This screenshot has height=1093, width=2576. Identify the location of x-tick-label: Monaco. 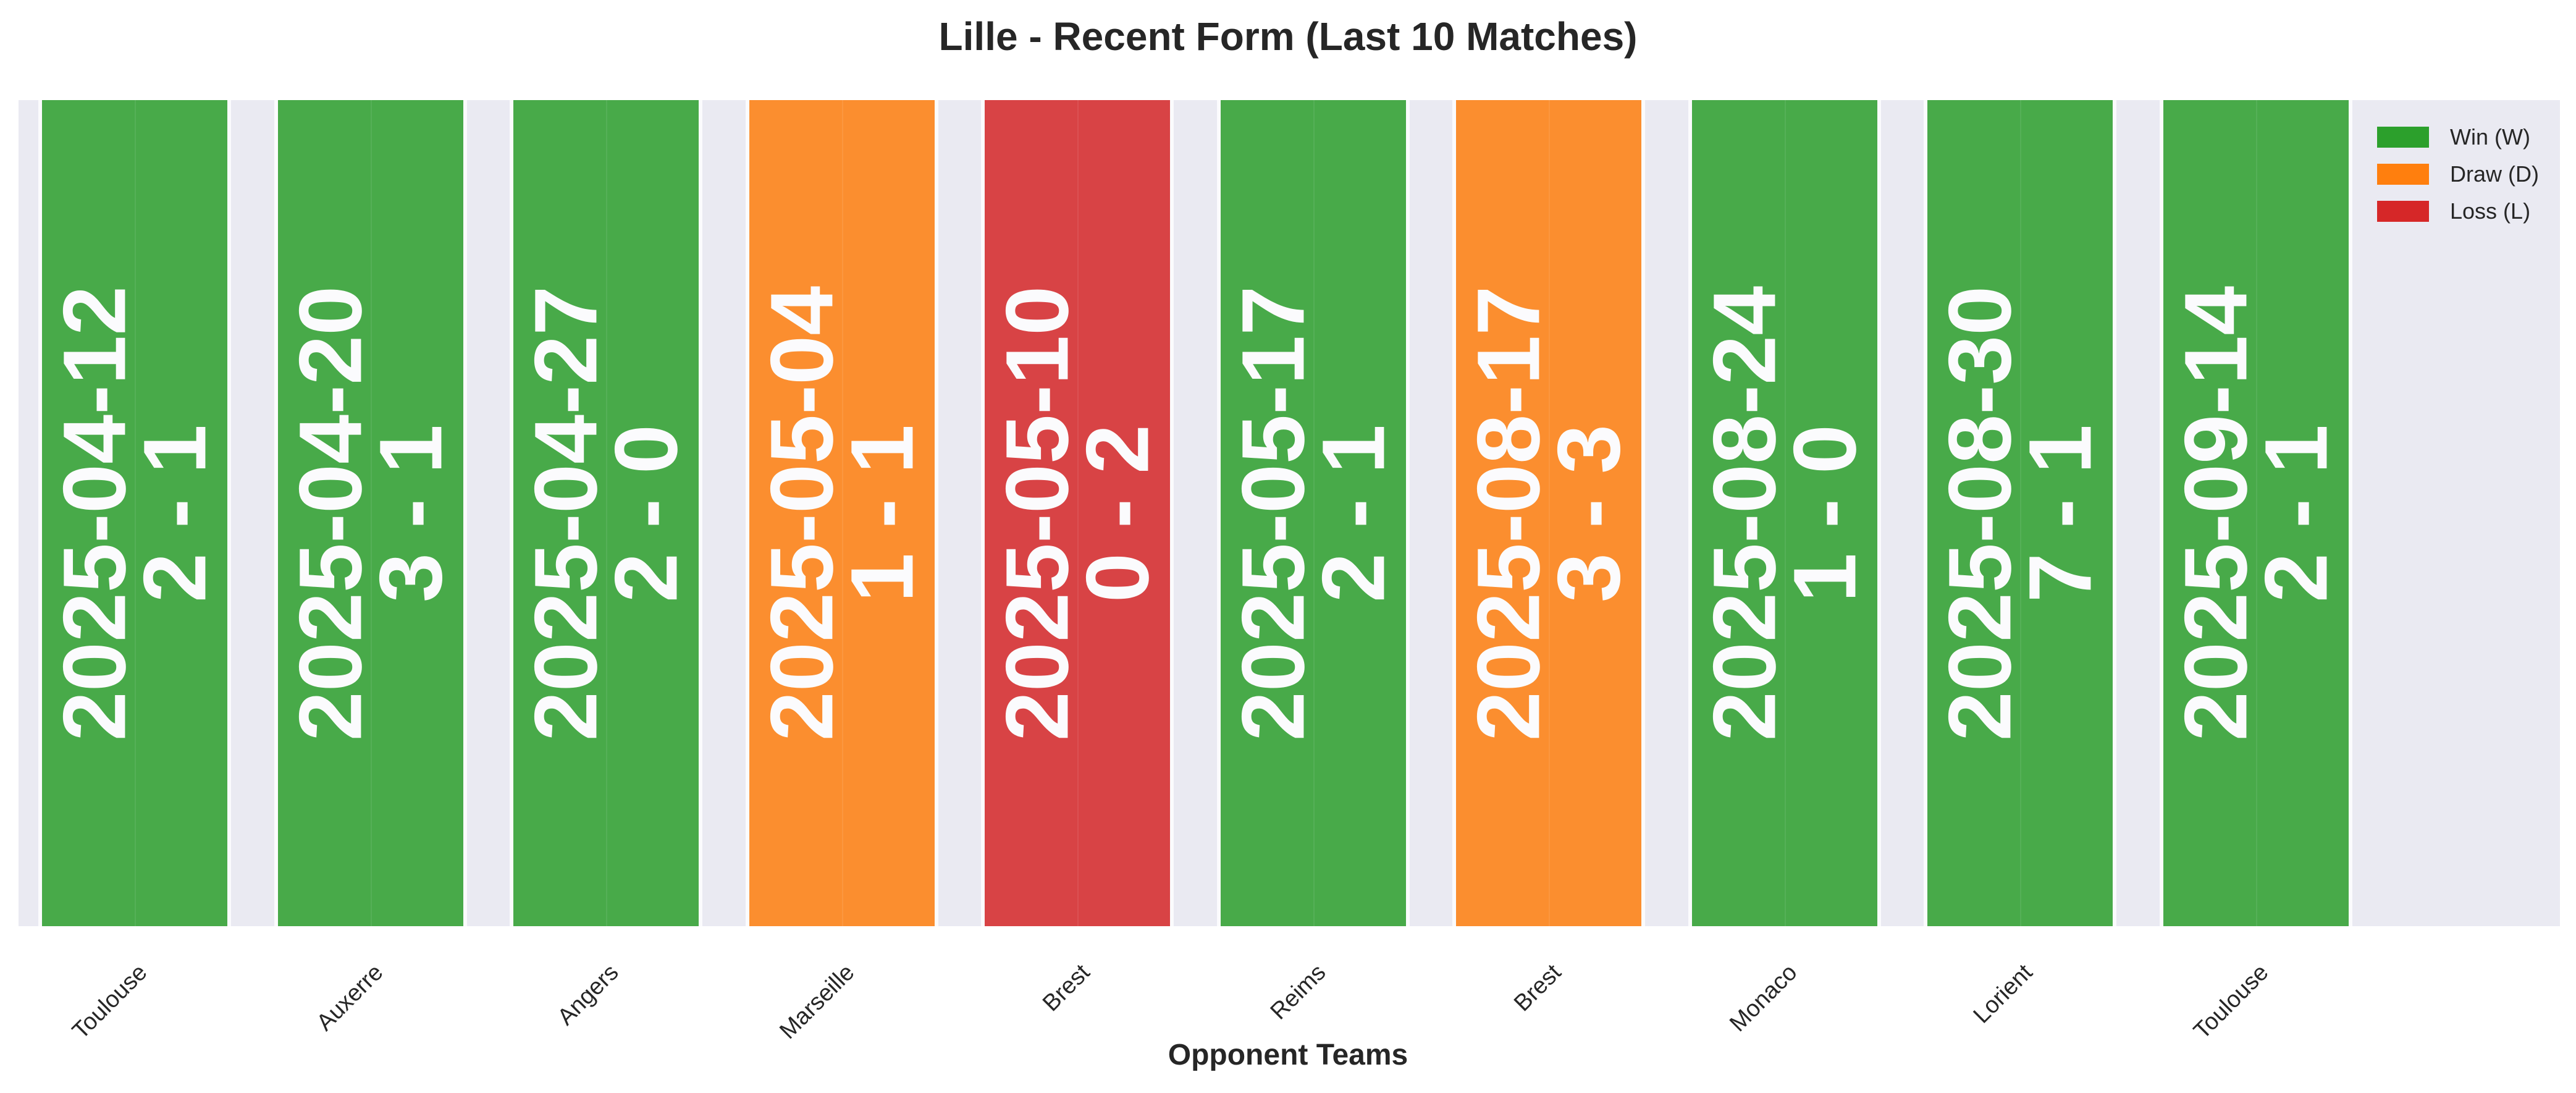
(1763, 998).